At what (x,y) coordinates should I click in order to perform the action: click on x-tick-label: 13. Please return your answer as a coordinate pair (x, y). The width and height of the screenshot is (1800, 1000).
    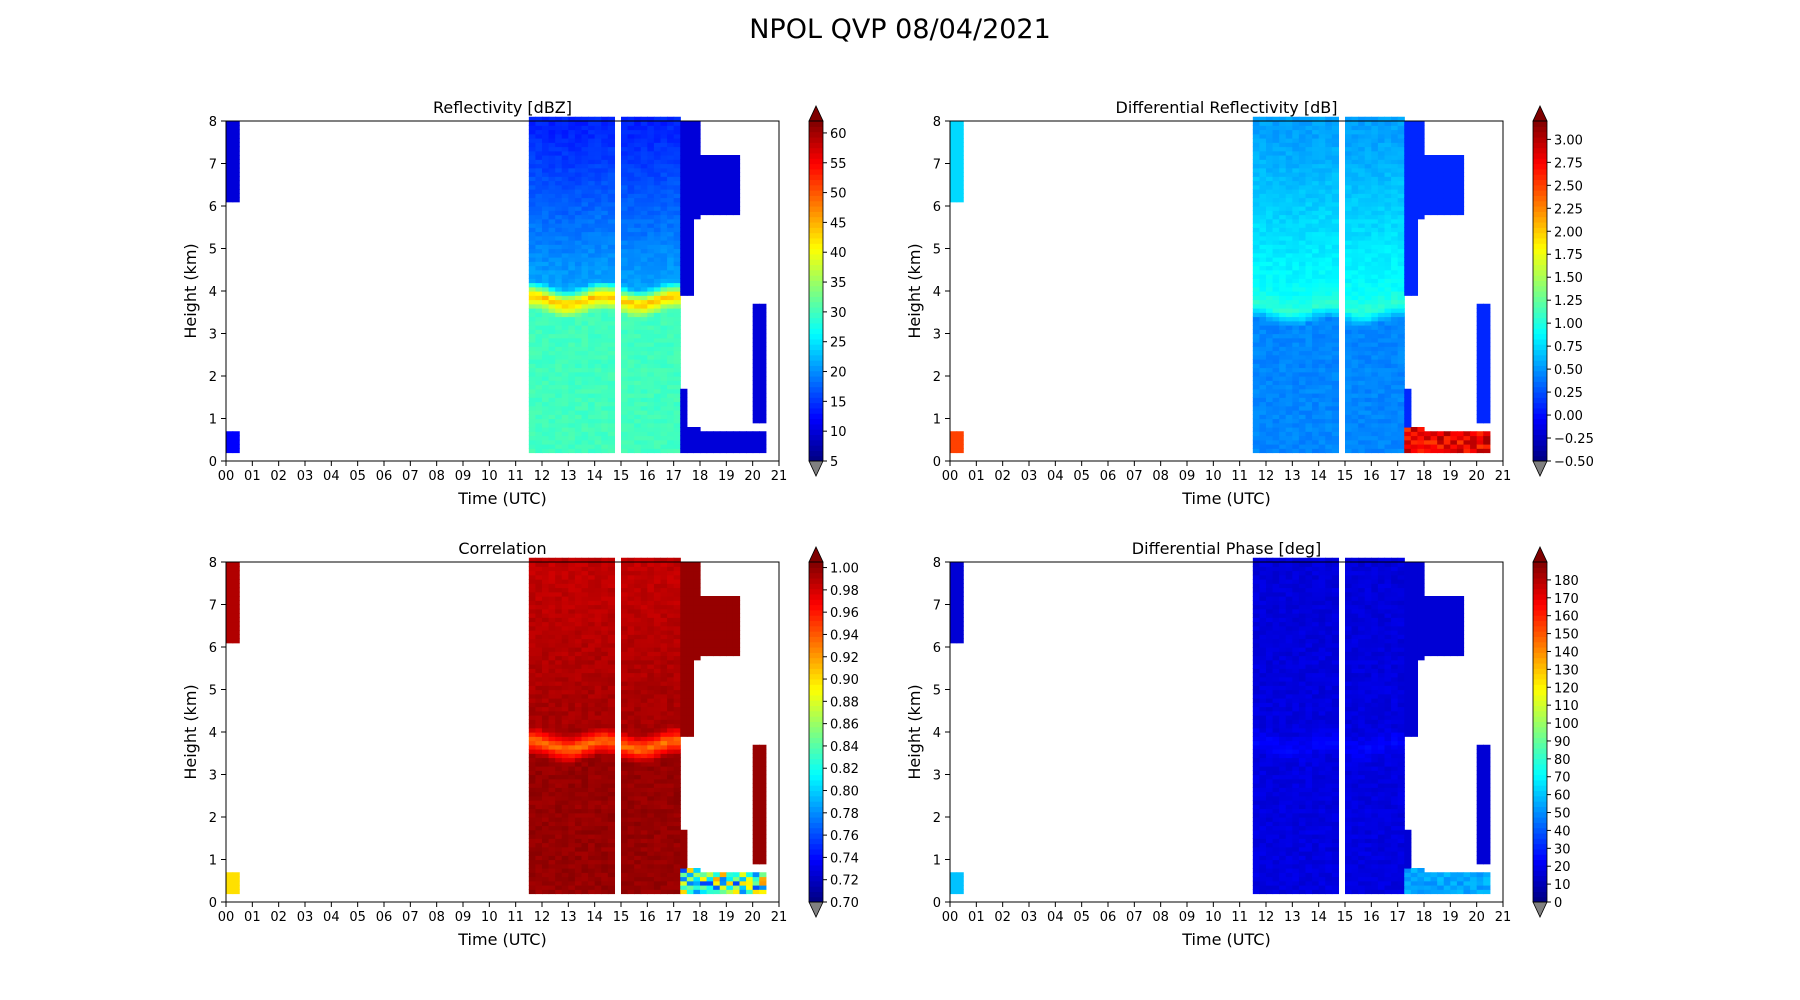
    Looking at the image, I should click on (1292, 476).